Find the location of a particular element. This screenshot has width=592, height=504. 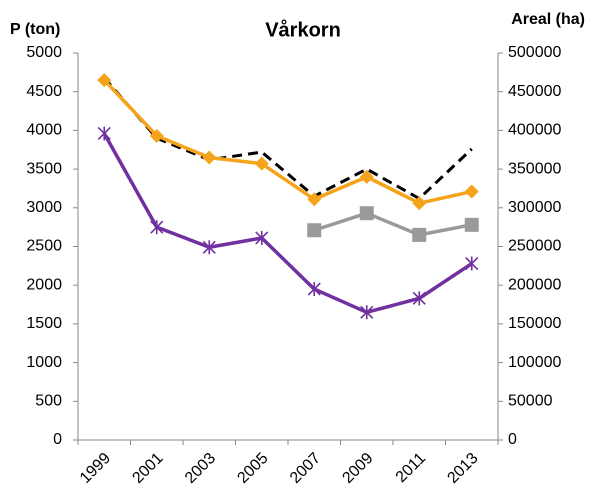

chart-title: Vårkorn is located at coordinates (303, 29).